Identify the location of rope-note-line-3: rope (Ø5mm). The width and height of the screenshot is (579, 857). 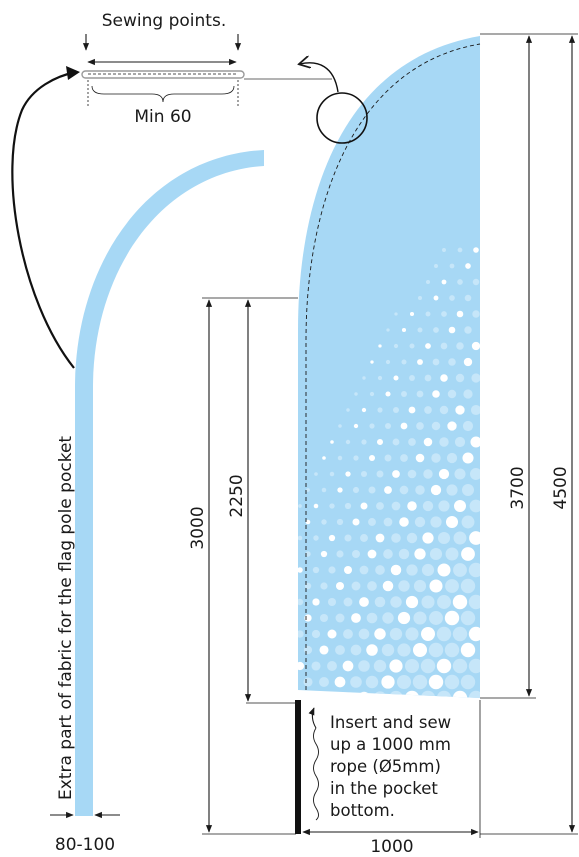
(385, 766).